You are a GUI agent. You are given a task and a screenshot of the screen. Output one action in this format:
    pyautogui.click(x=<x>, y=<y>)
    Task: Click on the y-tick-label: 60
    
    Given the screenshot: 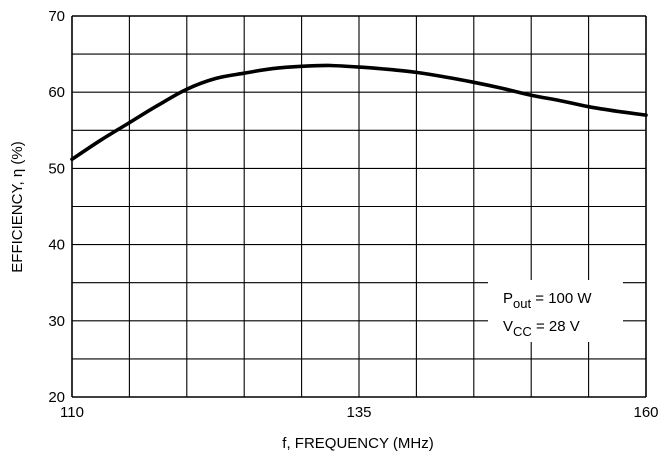 What is the action you would take?
    pyautogui.click(x=56, y=92)
    